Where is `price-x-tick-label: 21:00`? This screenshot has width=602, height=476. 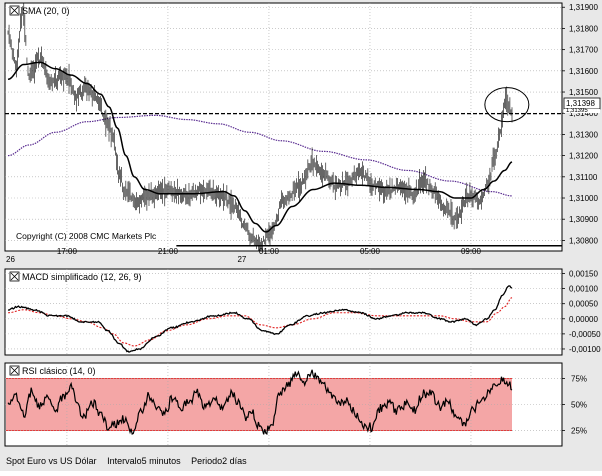
price-x-tick-label: 21:00 is located at coordinates (168, 251).